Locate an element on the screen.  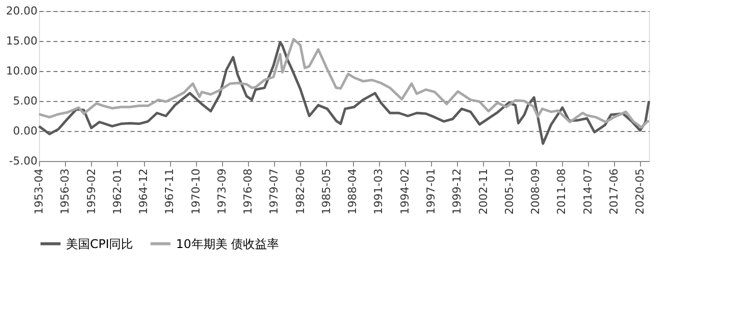
x-tick-label: 2002-11 is located at coordinates (483, 191).